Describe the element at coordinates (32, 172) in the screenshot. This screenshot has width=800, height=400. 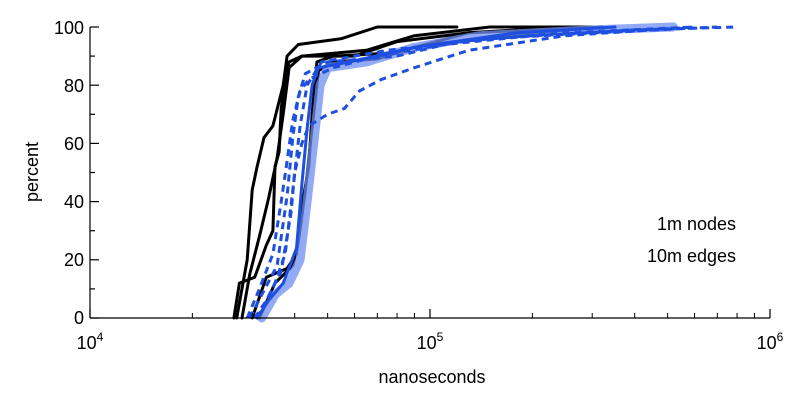
I see `y-axis-label: percent` at that location.